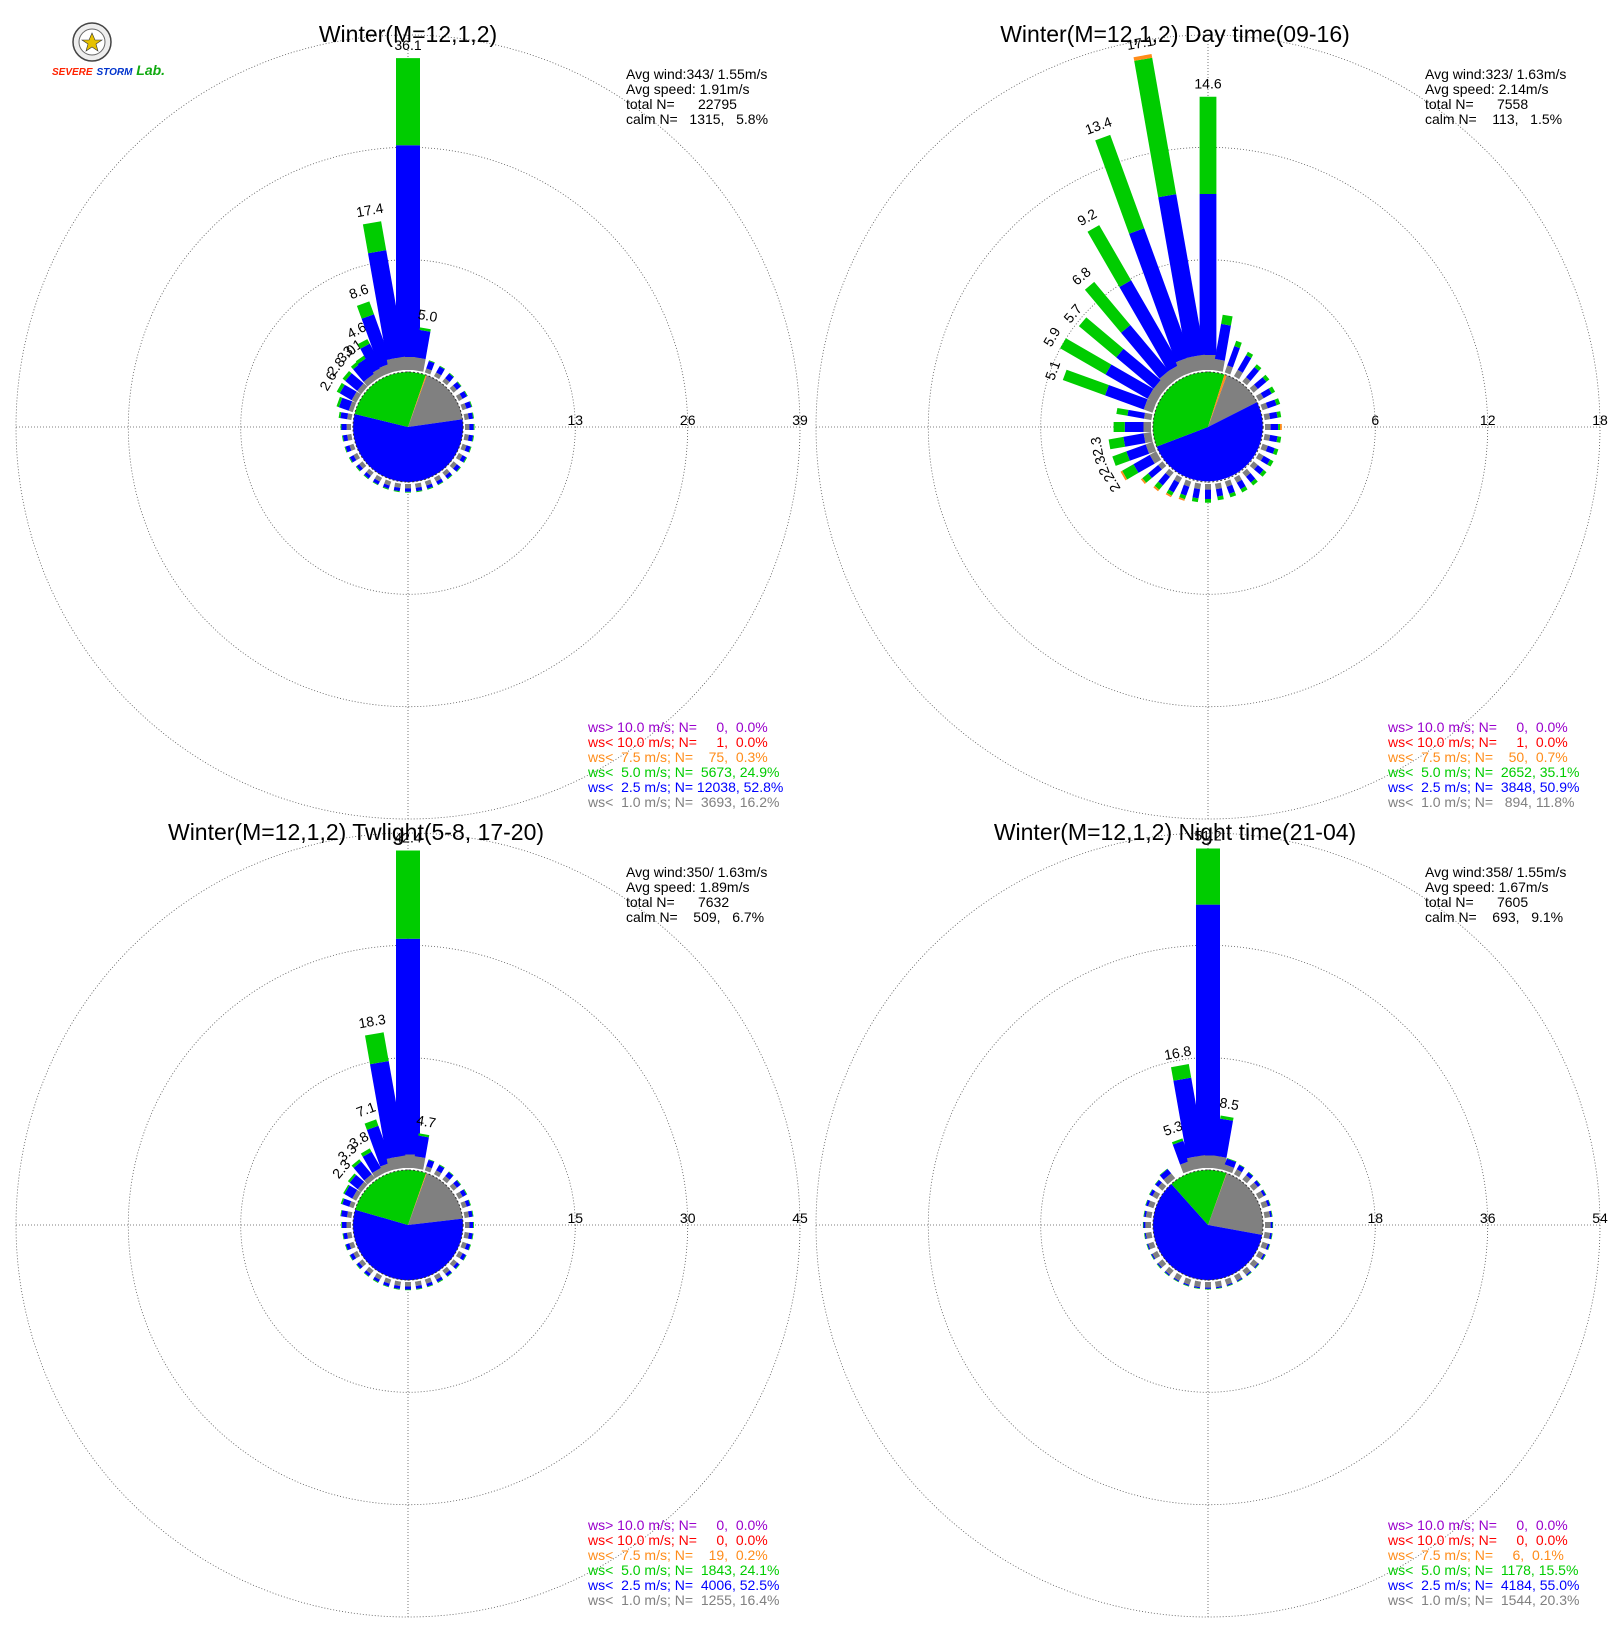 This screenshot has height=1640, width=1620. Describe the element at coordinates (151, 70) in the screenshot. I see `logo-lab: Lab.` at that location.